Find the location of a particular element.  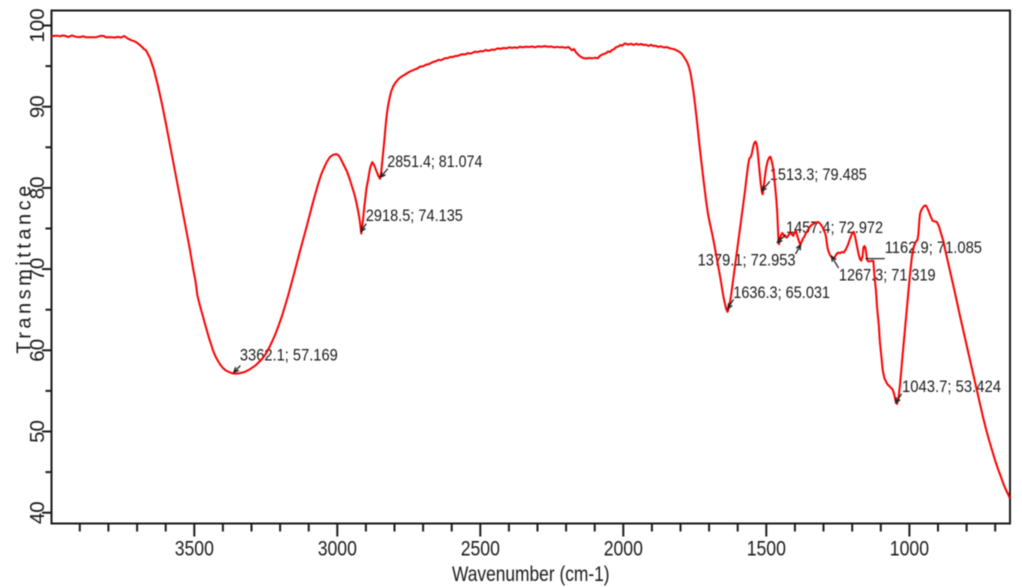

svg-text: 1267.3; 71.319 is located at coordinates (887, 276).